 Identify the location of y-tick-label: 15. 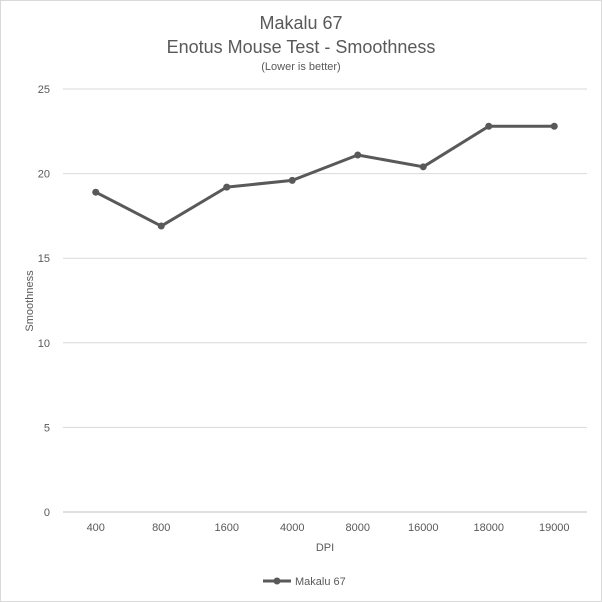
(44, 259).